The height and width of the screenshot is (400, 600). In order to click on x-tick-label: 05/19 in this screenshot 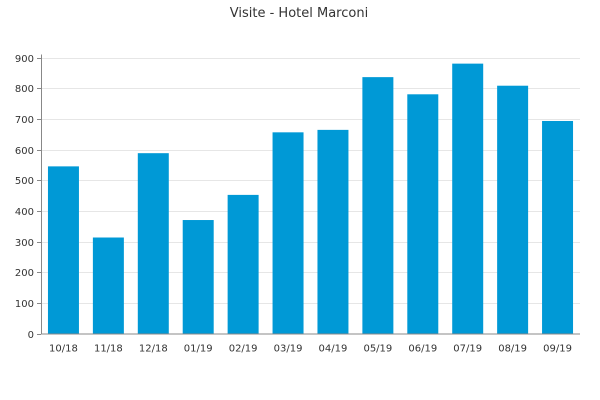, I will do `click(377, 349)`.